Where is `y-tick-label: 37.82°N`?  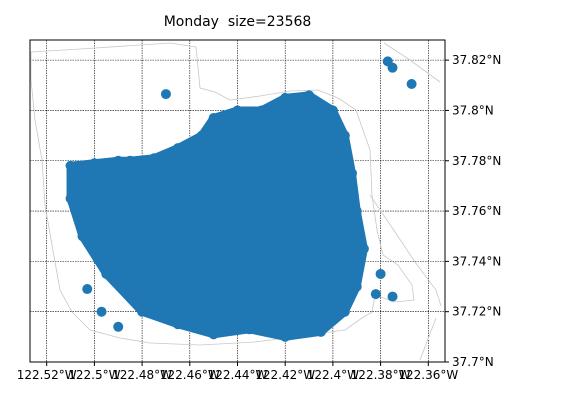
y-tick-label: 37.82°N is located at coordinates (476, 60).